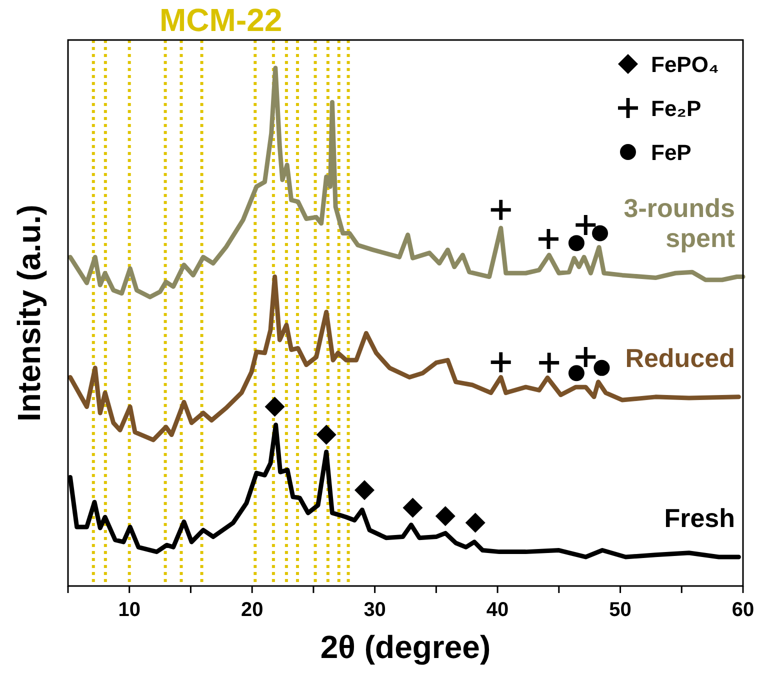 This screenshot has height=675, width=759. I want to click on x-tick-label: 20, so click(252, 610).